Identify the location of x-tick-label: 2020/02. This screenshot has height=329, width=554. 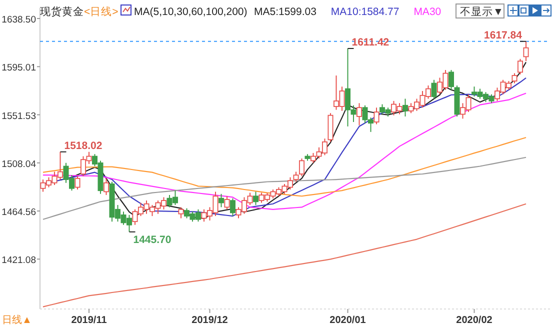
(474, 320).